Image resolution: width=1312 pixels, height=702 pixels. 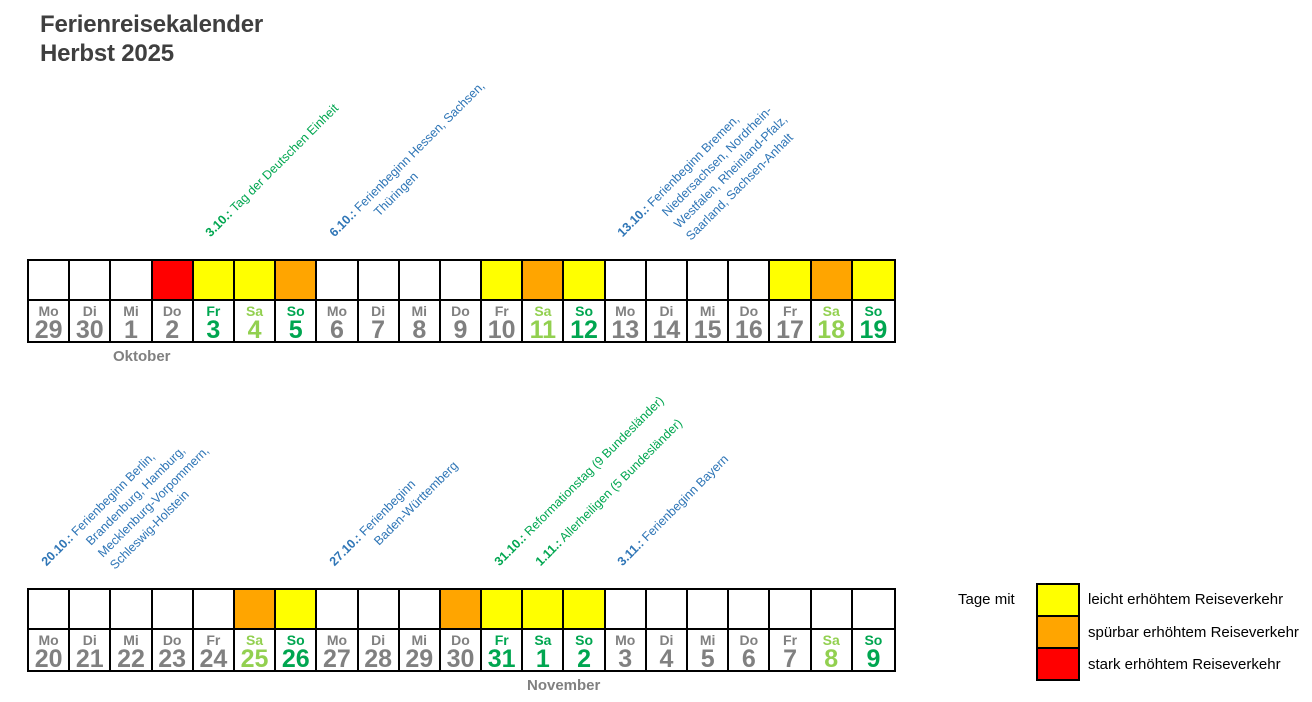 I want to click on day-number: 12, so click(x=584, y=330).